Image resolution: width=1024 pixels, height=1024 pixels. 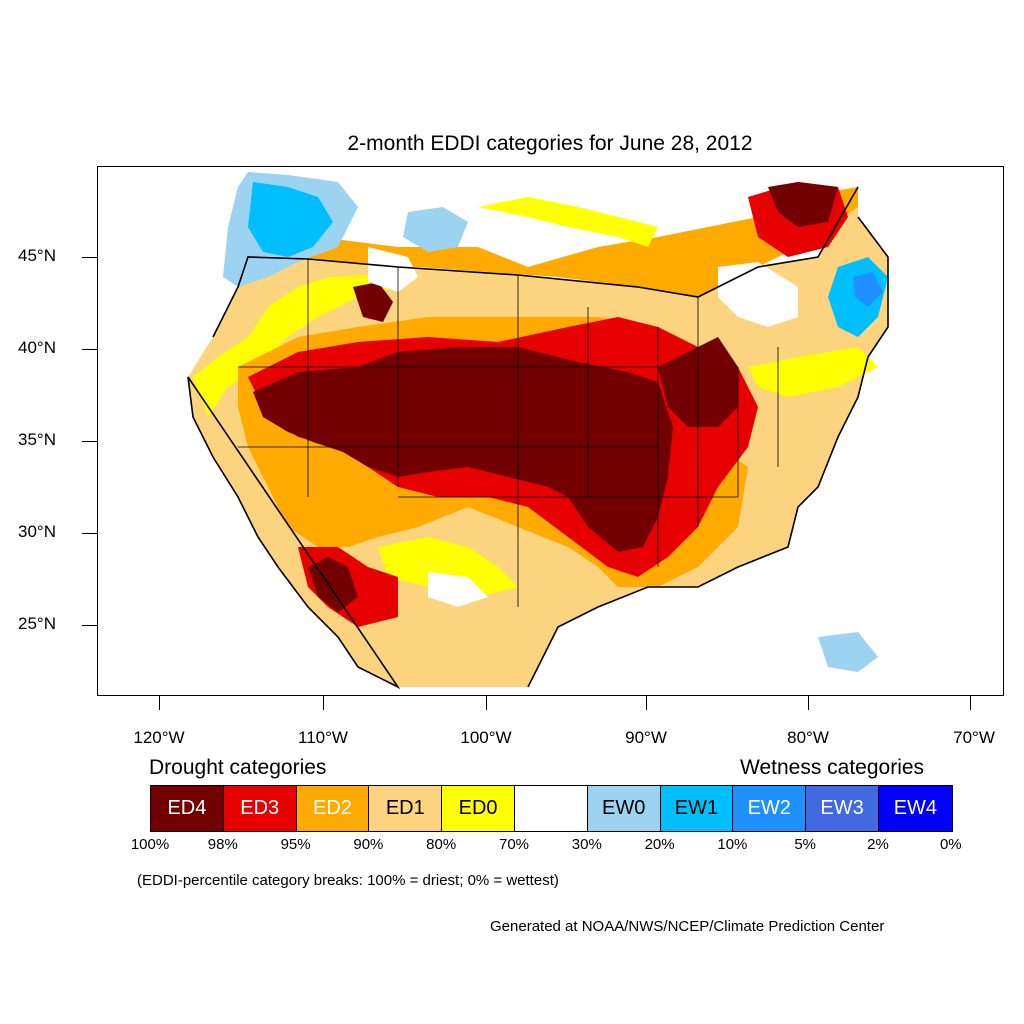 I want to click on x-tick-label: 120°W, so click(x=159, y=737).